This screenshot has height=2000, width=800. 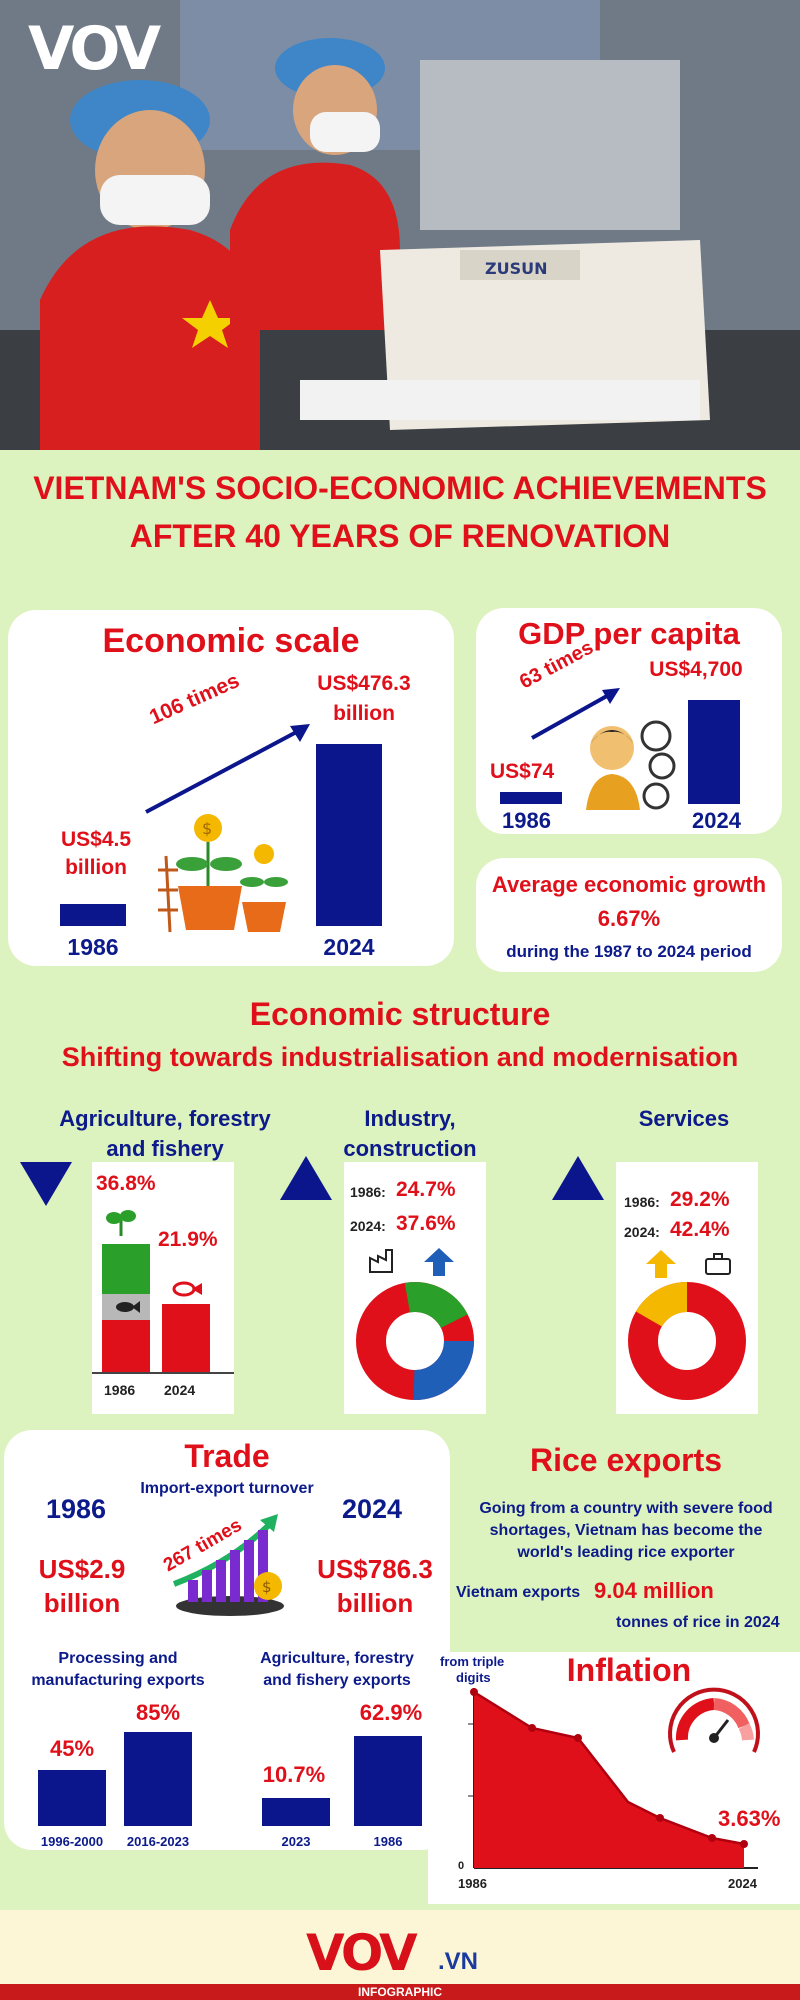 What do you see at coordinates (165, 1148) in the screenshot?
I see `agriculture-label-line2: and fishery` at bounding box center [165, 1148].